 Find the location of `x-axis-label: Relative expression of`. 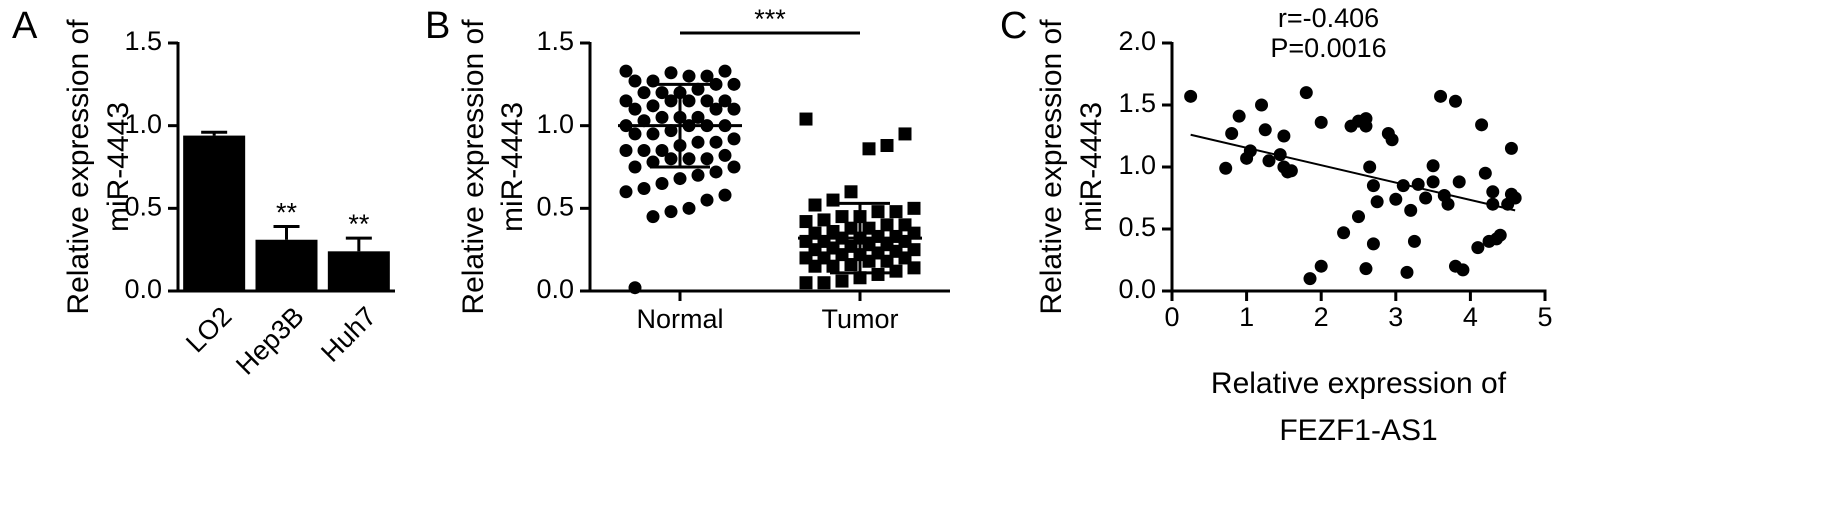

x-axis-label: Relative expression of is located at coordinates (1359, 383).